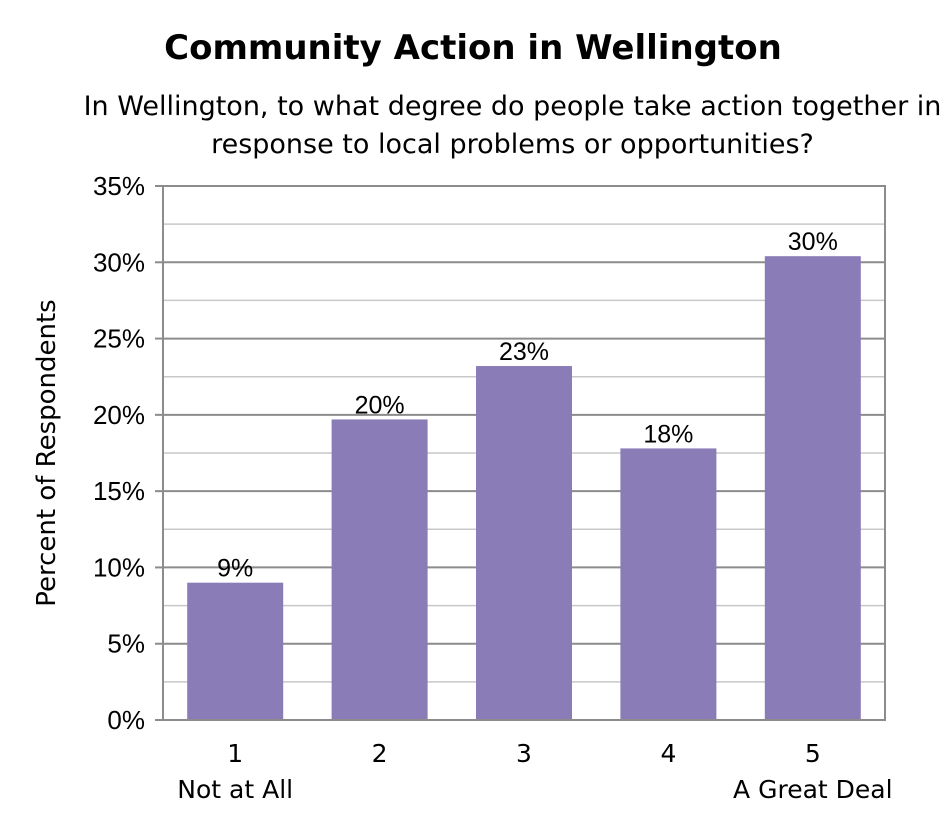 Image resolution: width=945 pixels, height=840 pixels. Describe the element at coordinates (668, 753) in the screenshot. I see `x-tick-label-4: 4` at that location.